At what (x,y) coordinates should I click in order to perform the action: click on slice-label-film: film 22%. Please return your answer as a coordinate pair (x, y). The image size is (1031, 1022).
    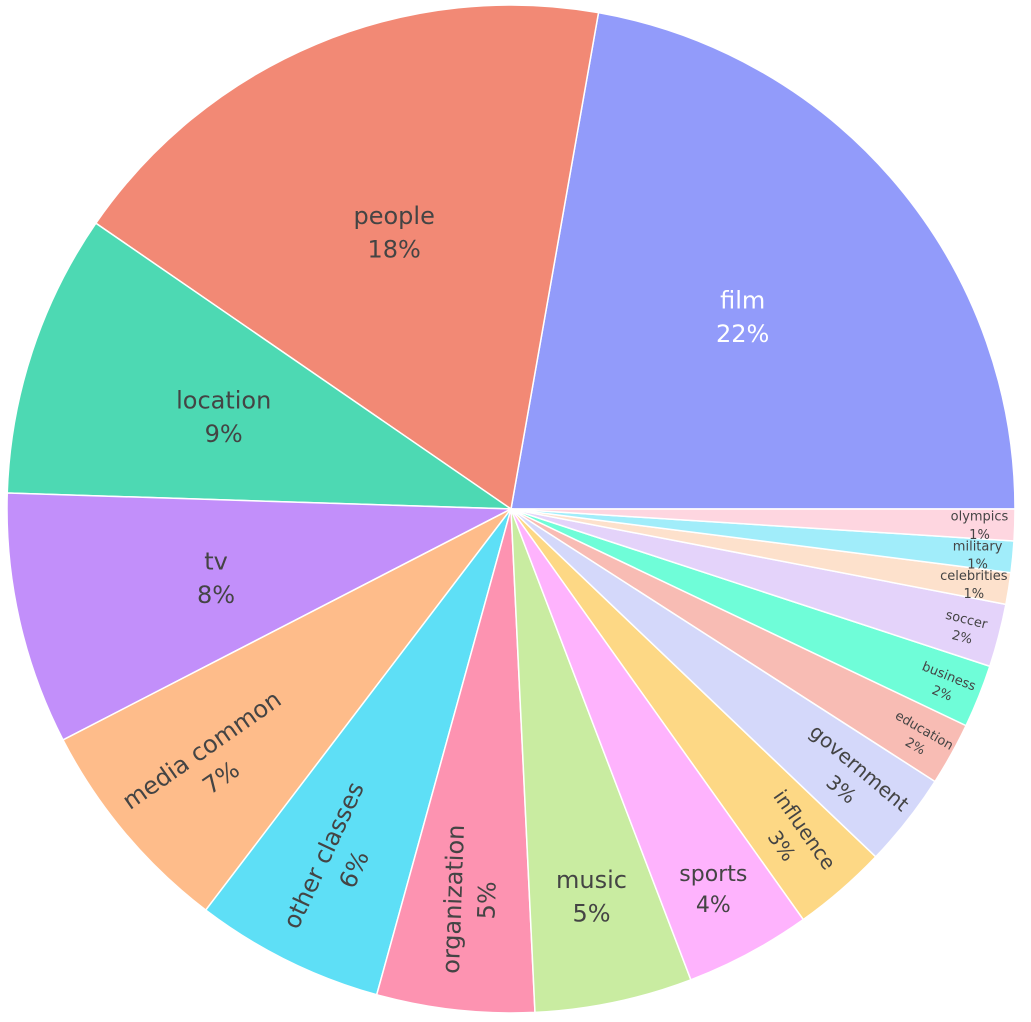
    Looking at the image, I should click on (742, 318).